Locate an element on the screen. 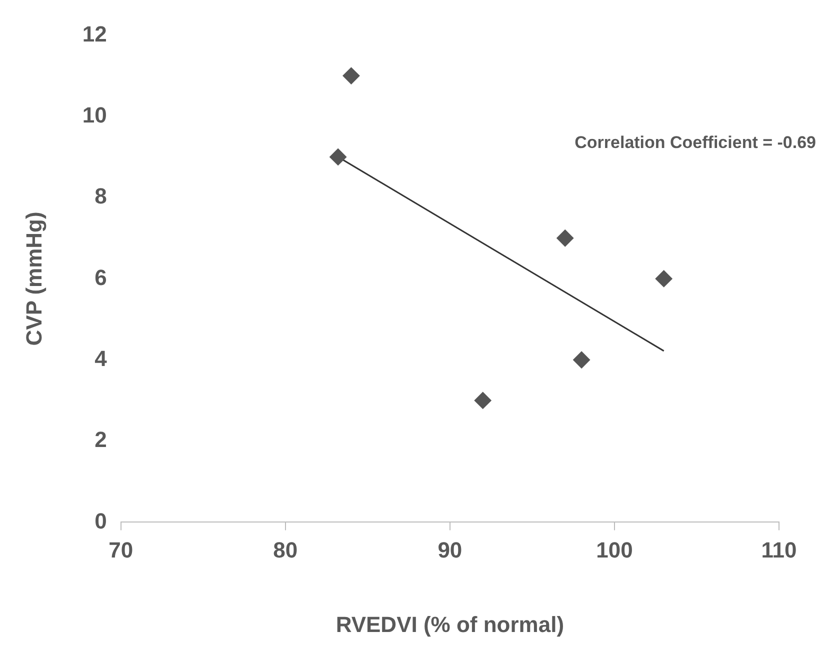  x-tick-label: 80 is located at coordinates (285, 549).